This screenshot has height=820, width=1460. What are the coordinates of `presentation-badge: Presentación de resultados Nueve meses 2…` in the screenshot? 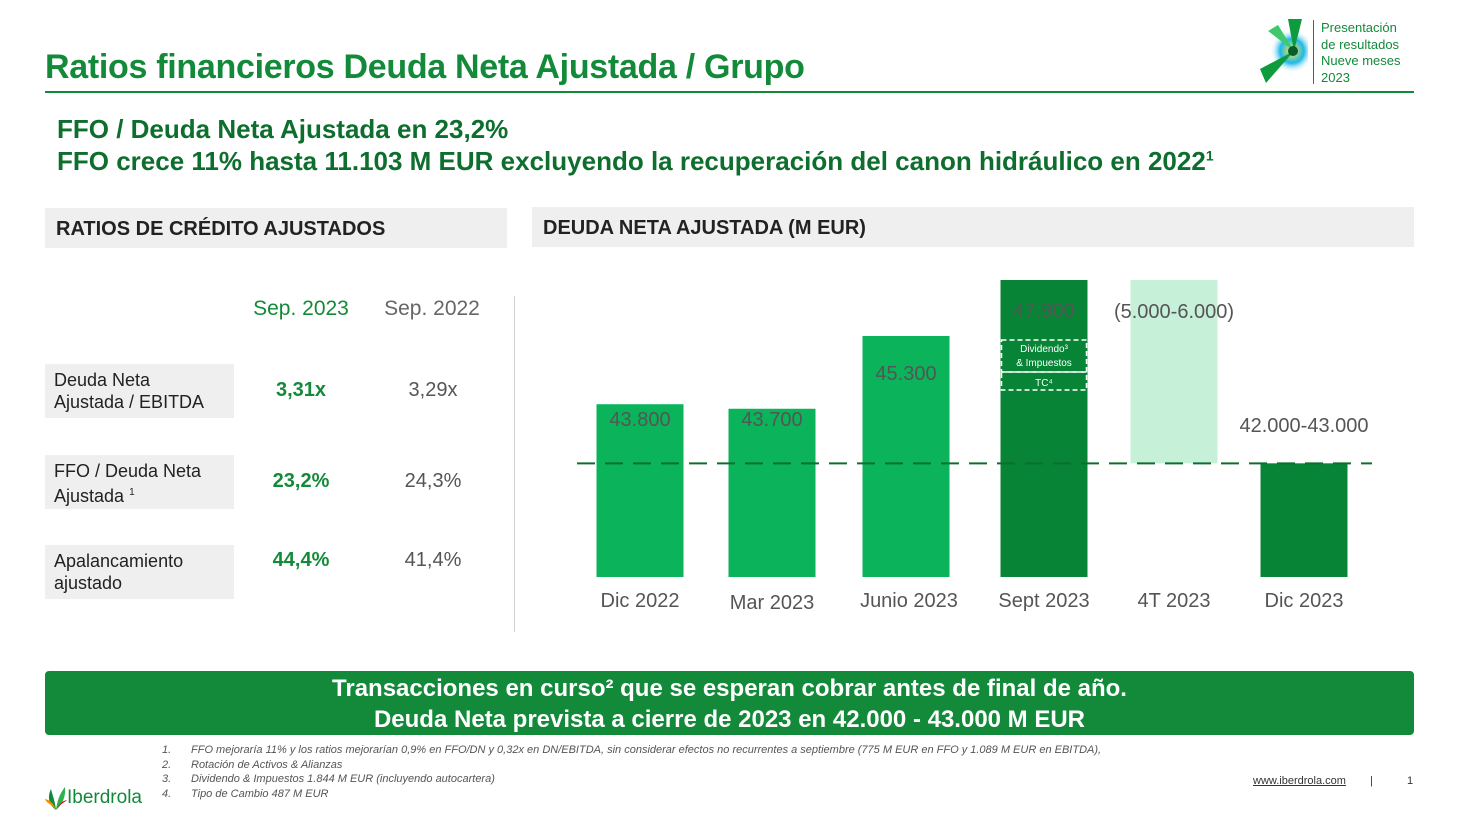 It's located at (1360, 53).